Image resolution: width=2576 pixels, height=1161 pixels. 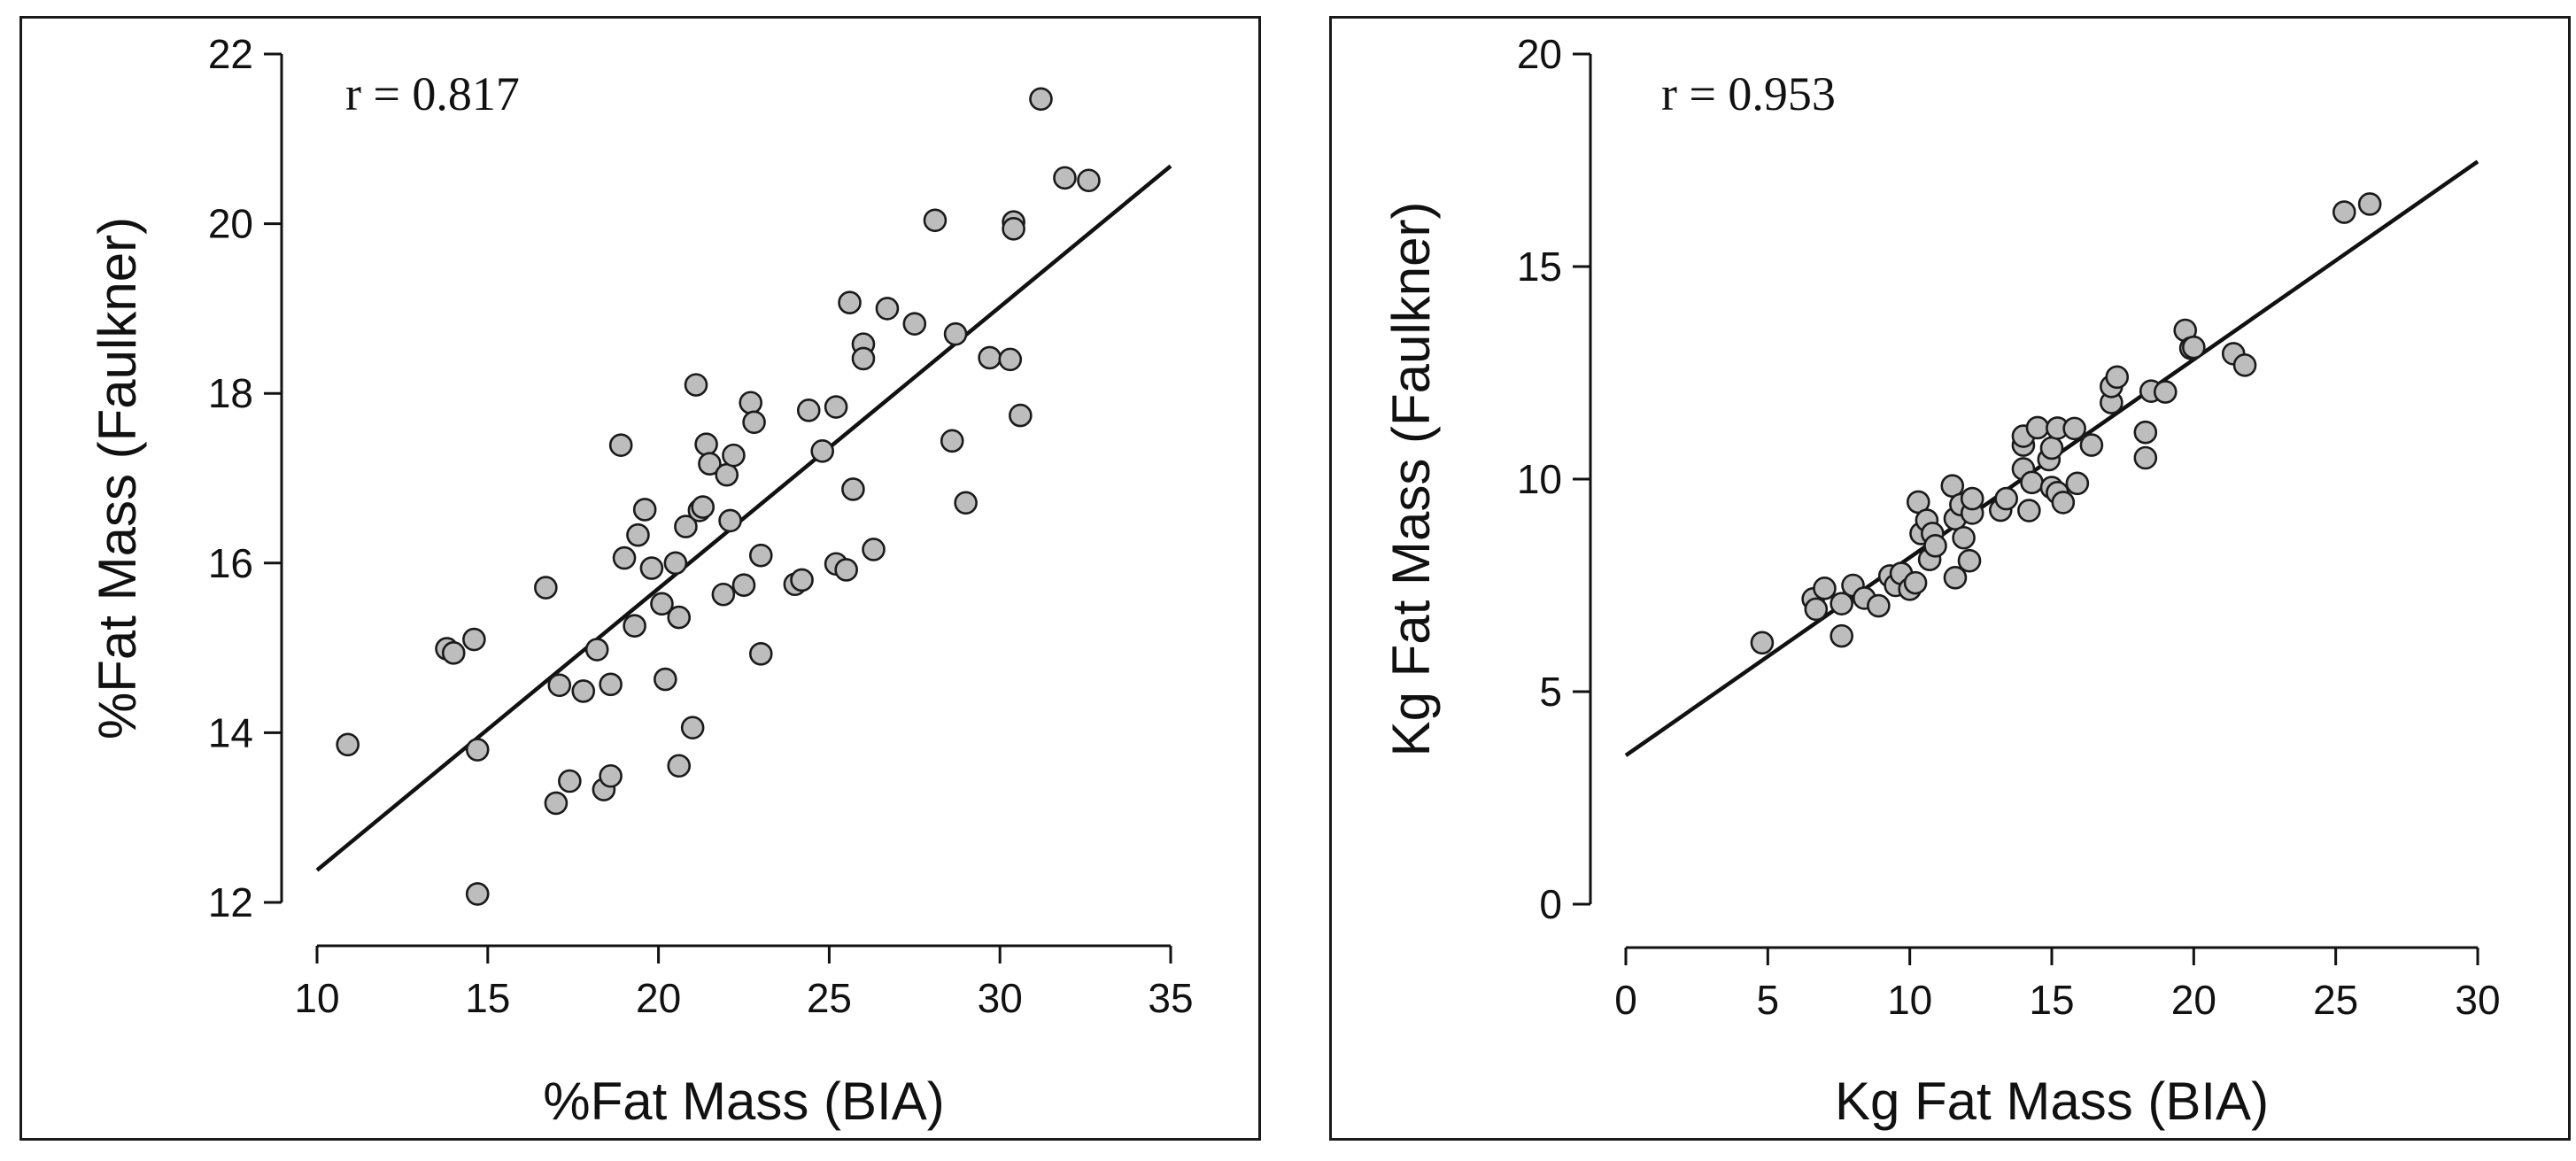 What do you see at coordinates (230, 393) in the screenshot?
I see `y-tick-label: 18` at bounding box center [230, 393].